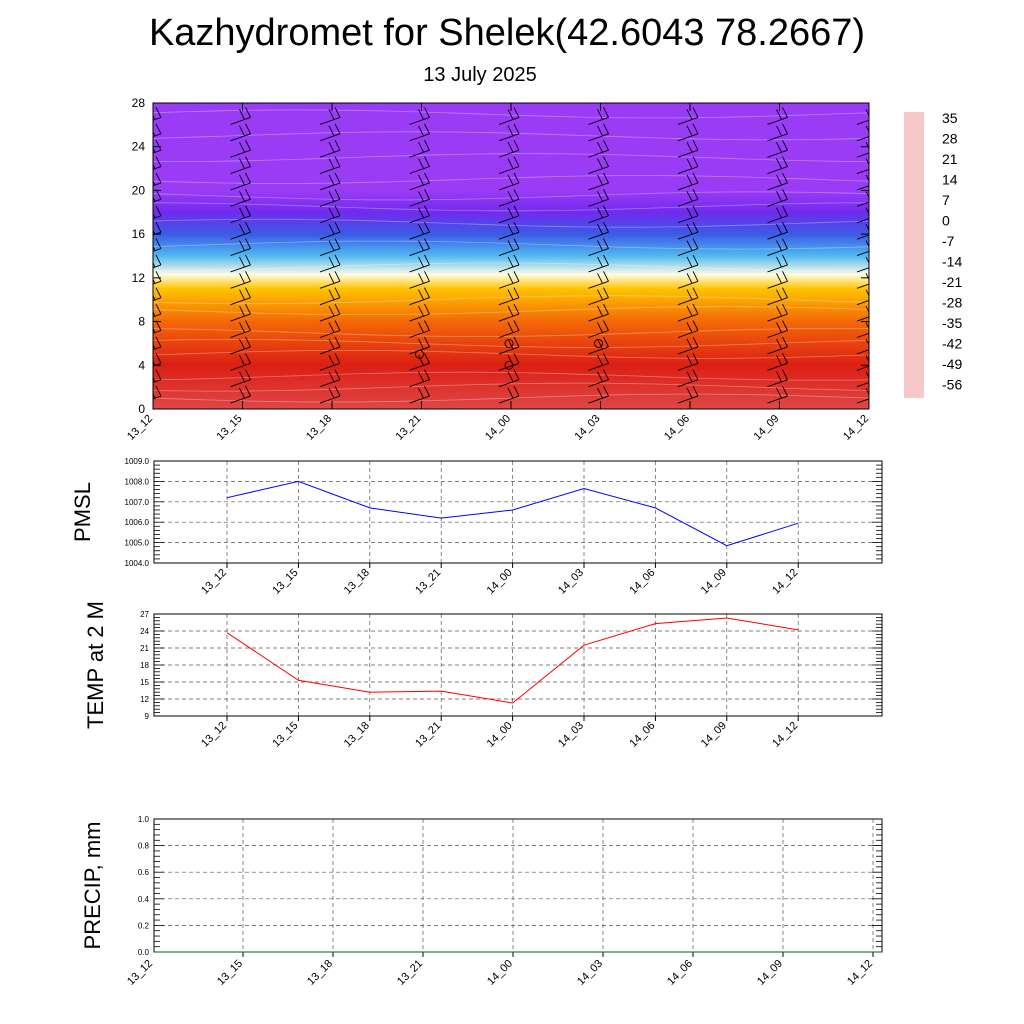  What do you see at coordinates (500, 735) in the screenshot?
I see `x-tick-label: 14_00` at bounding box center [500, 735].